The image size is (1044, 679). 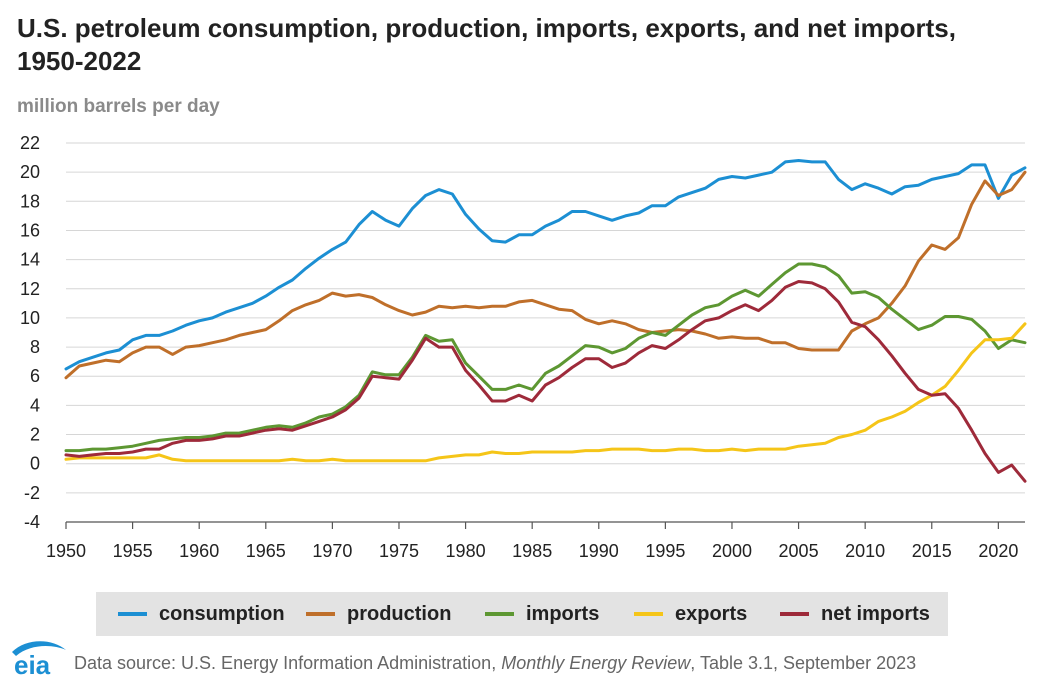 What do you see at coordinates (648, 614) in the screenshot?
I see `legend-swatch-exports` at bounding box center [648, 614].